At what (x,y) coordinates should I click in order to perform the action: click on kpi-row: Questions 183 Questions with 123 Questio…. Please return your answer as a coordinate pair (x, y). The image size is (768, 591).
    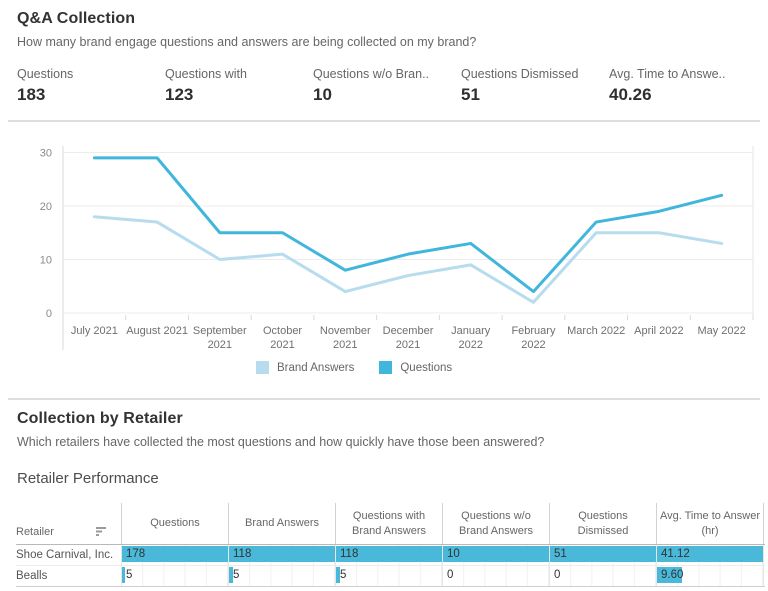
    Looking at the image, I should click on (384, 86).